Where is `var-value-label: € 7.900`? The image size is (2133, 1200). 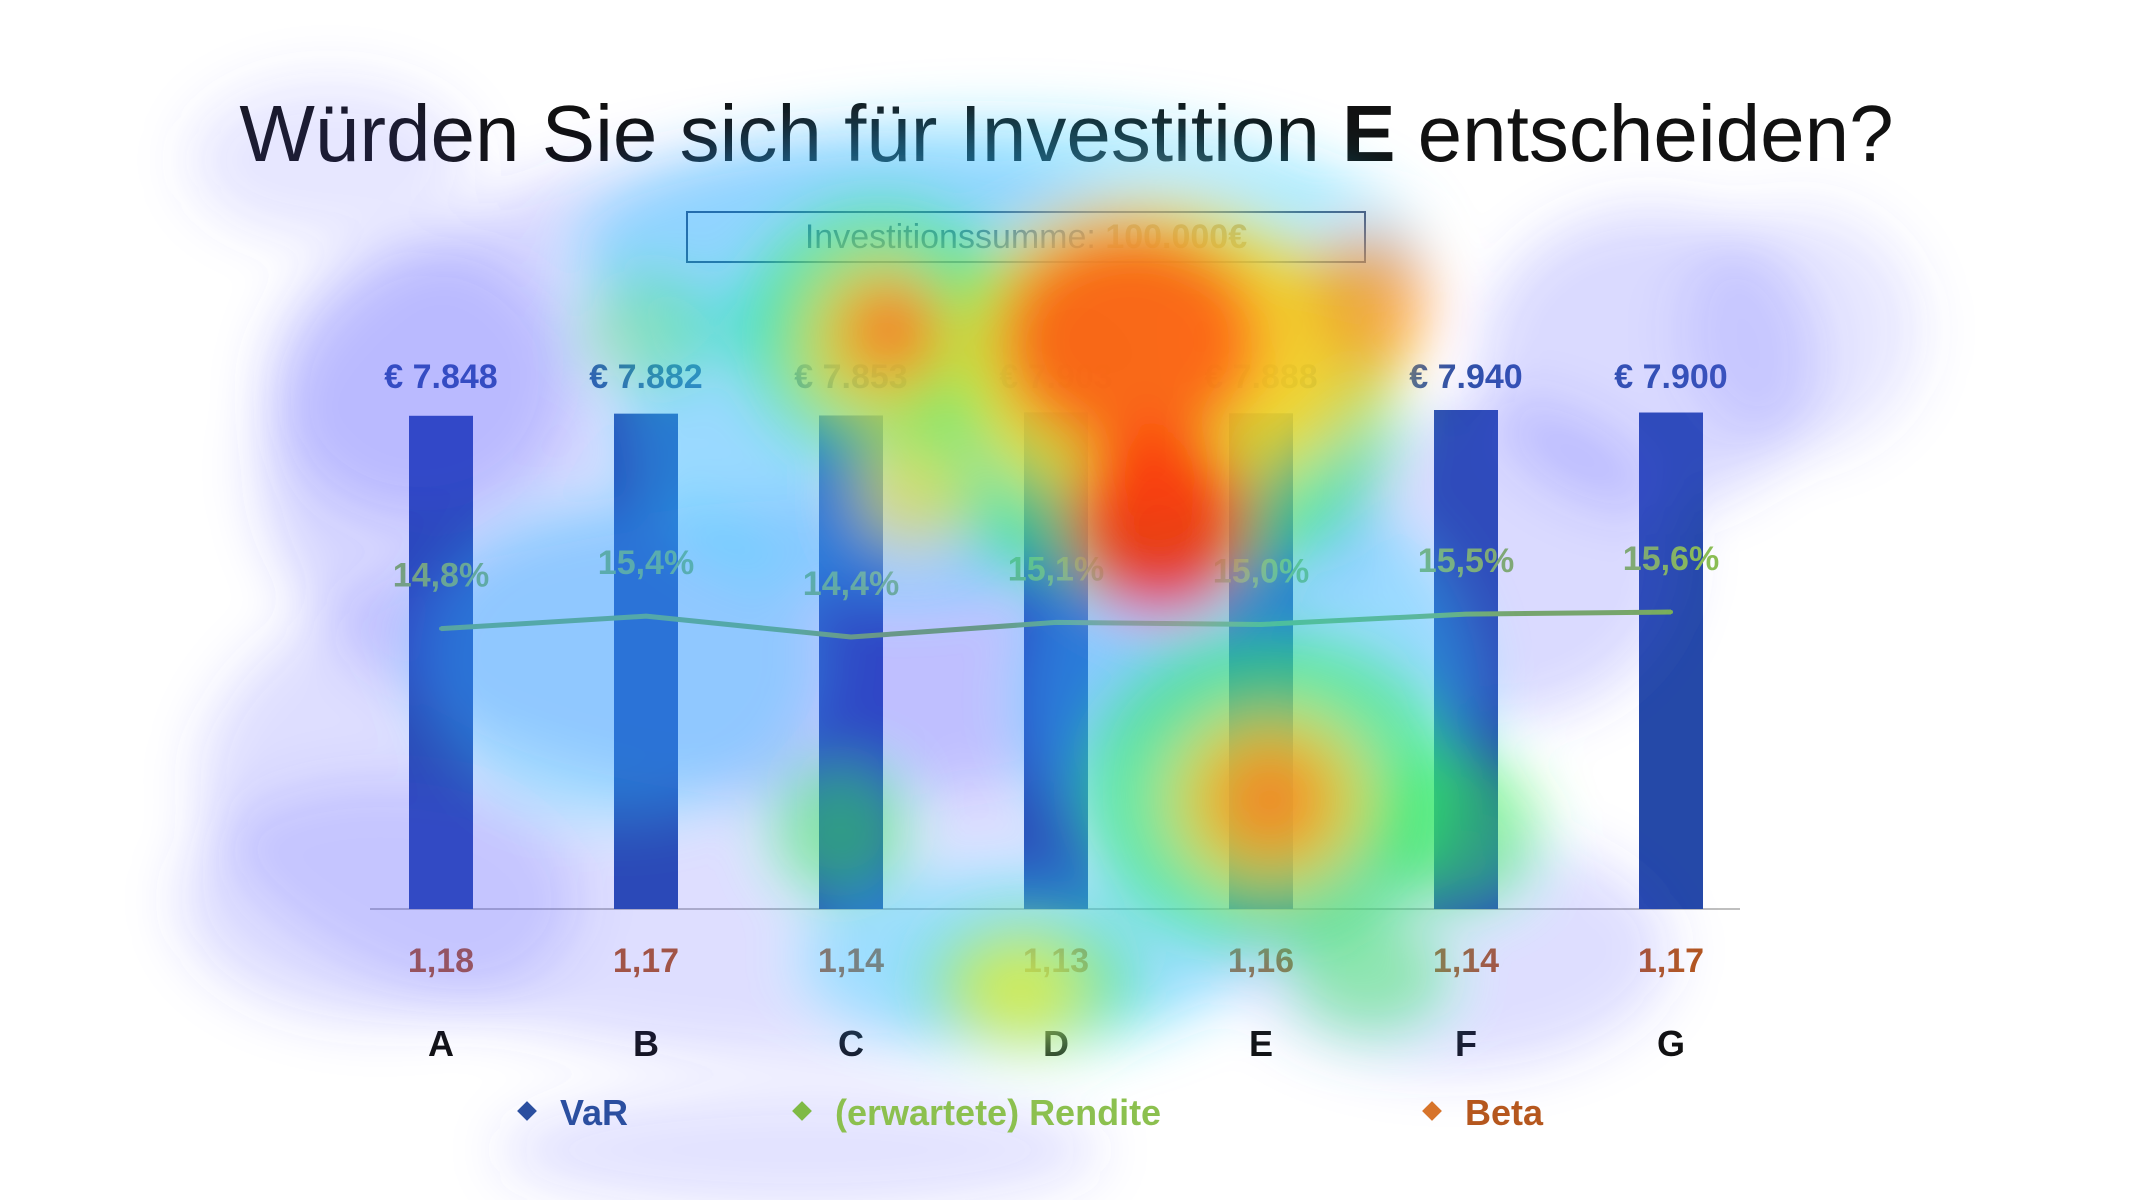
var-value-label: € 7.900 is located at coordinates (1670, 377).